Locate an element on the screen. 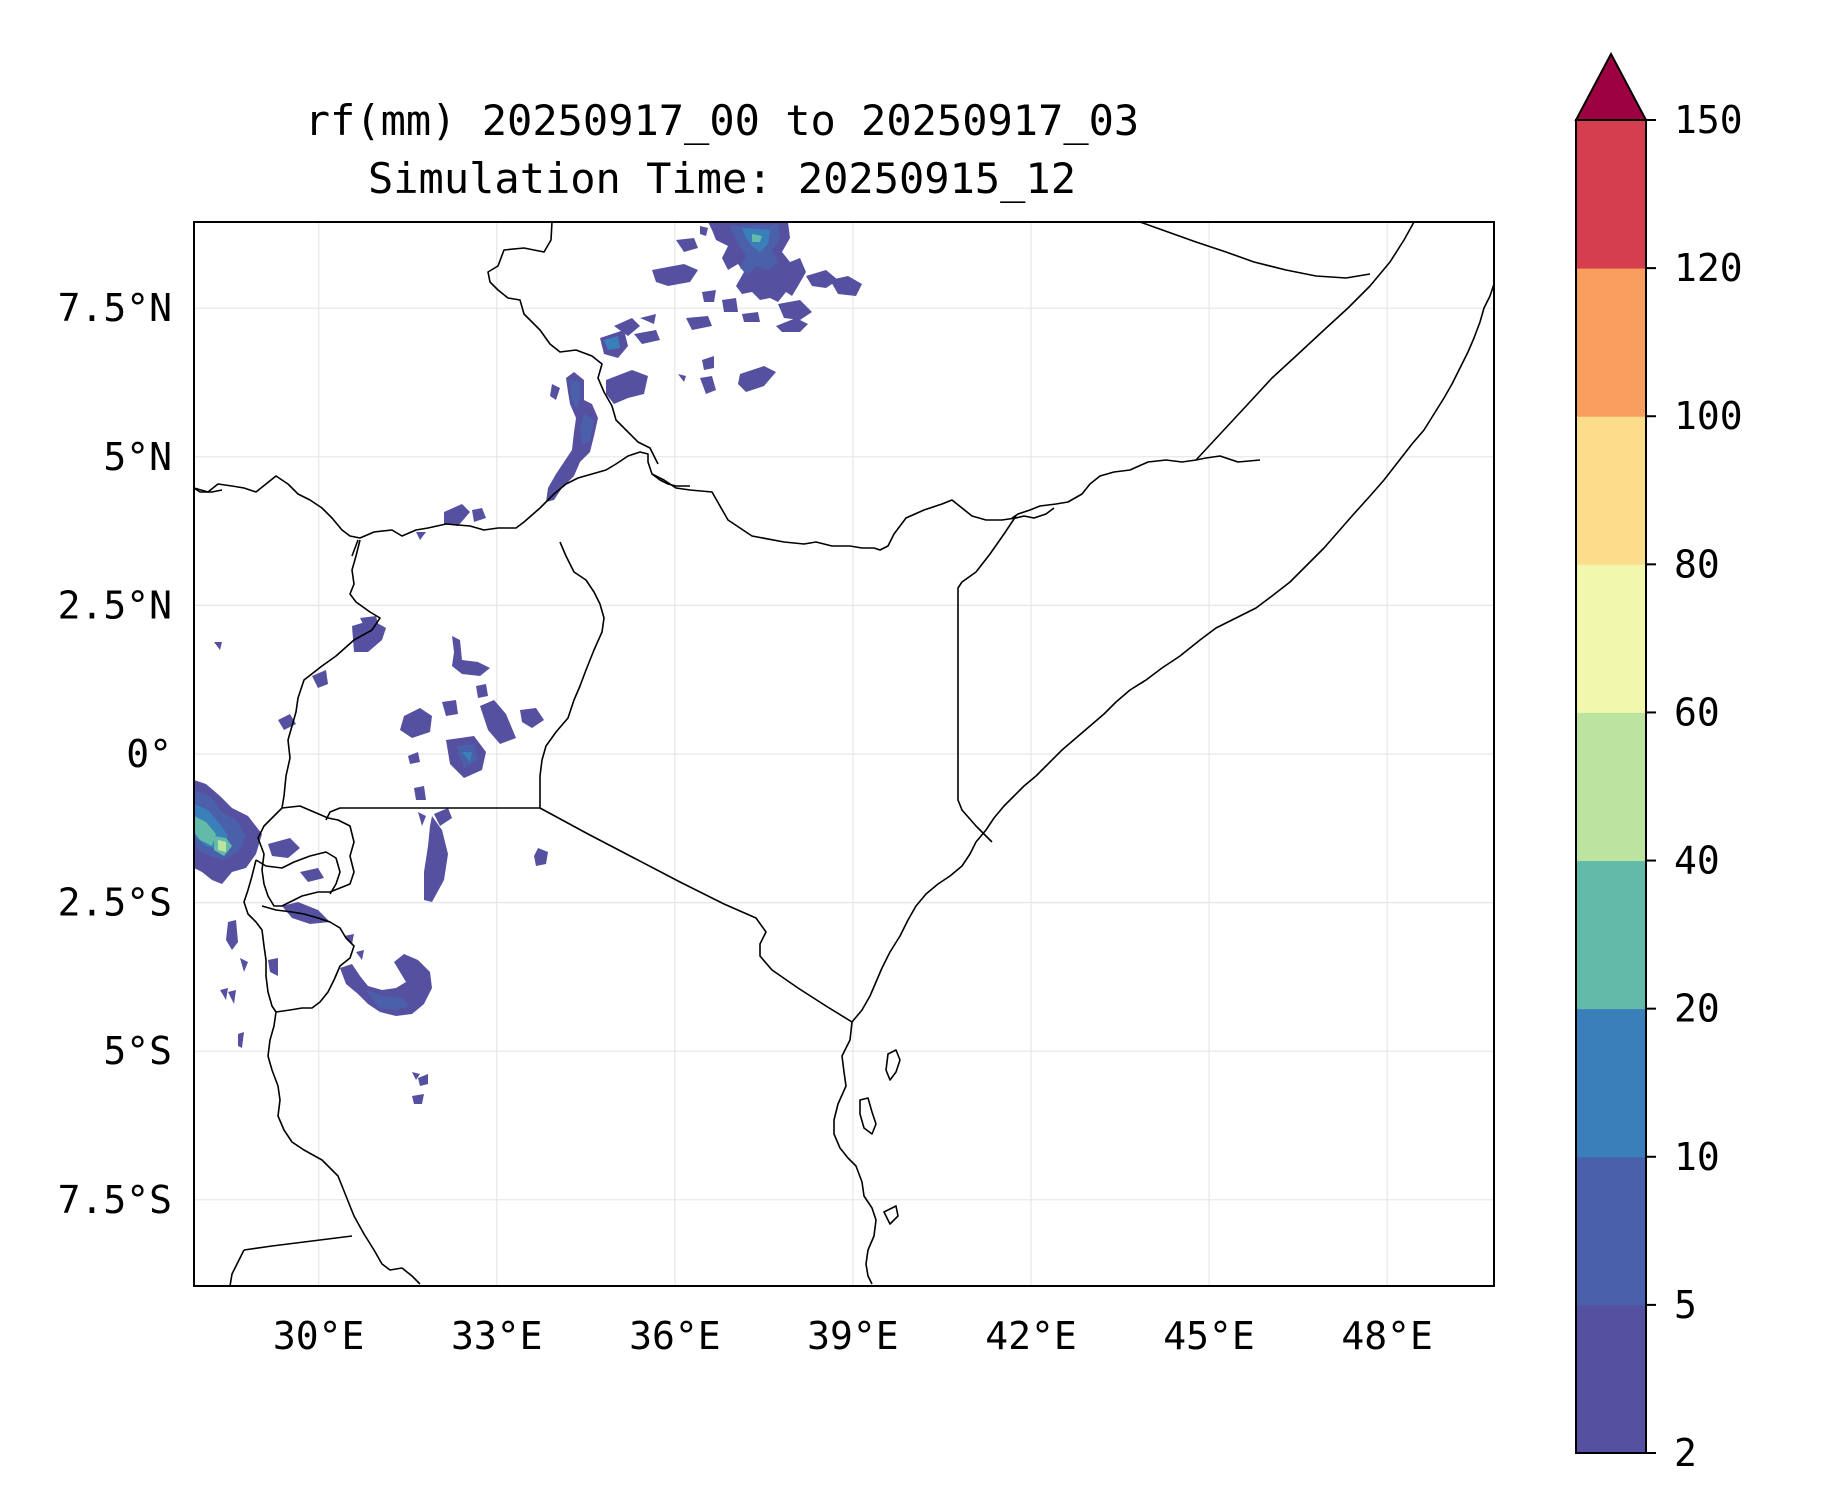  colorbar-label: 100 is located at coordinates (1708, 416).